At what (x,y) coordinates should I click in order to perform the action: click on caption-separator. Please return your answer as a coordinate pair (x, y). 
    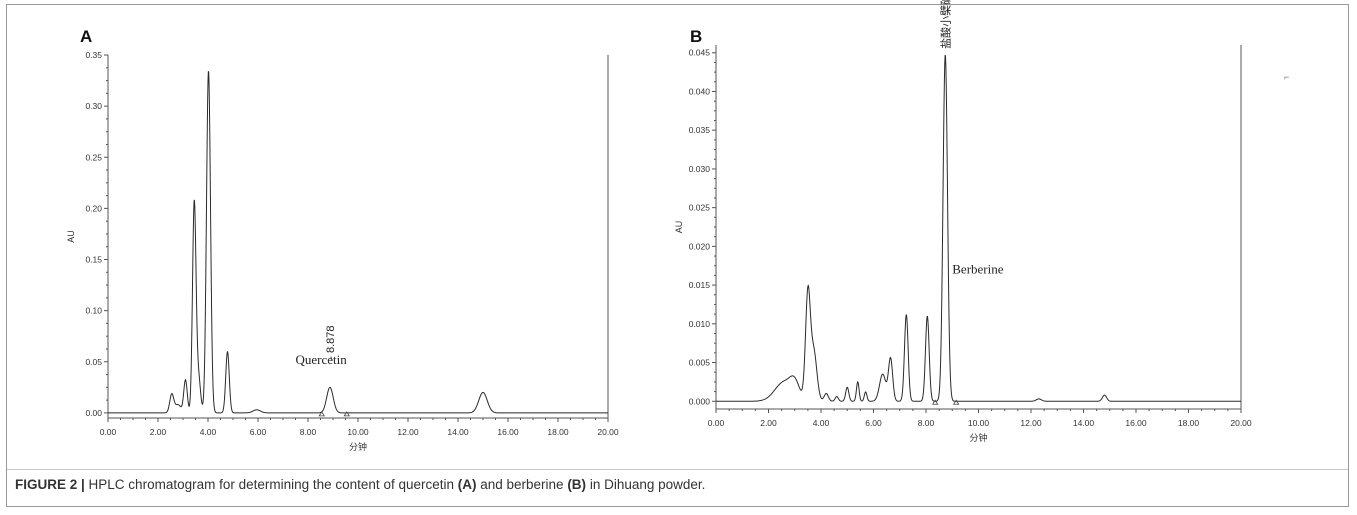
    Looking at the image, I should click on (677, 469).